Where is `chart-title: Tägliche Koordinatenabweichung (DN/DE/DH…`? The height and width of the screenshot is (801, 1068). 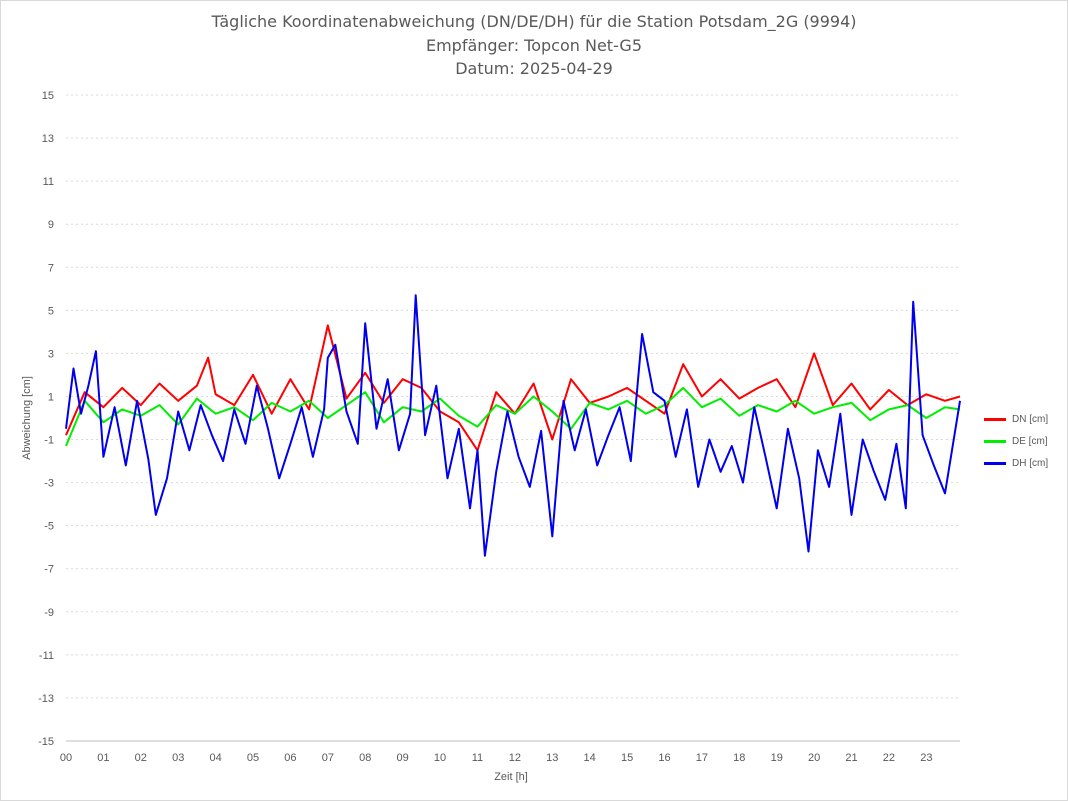 chart-title: Tägliche Koordinatenabweichung (DN/DE/DH… is located at coordinates (534, 21).